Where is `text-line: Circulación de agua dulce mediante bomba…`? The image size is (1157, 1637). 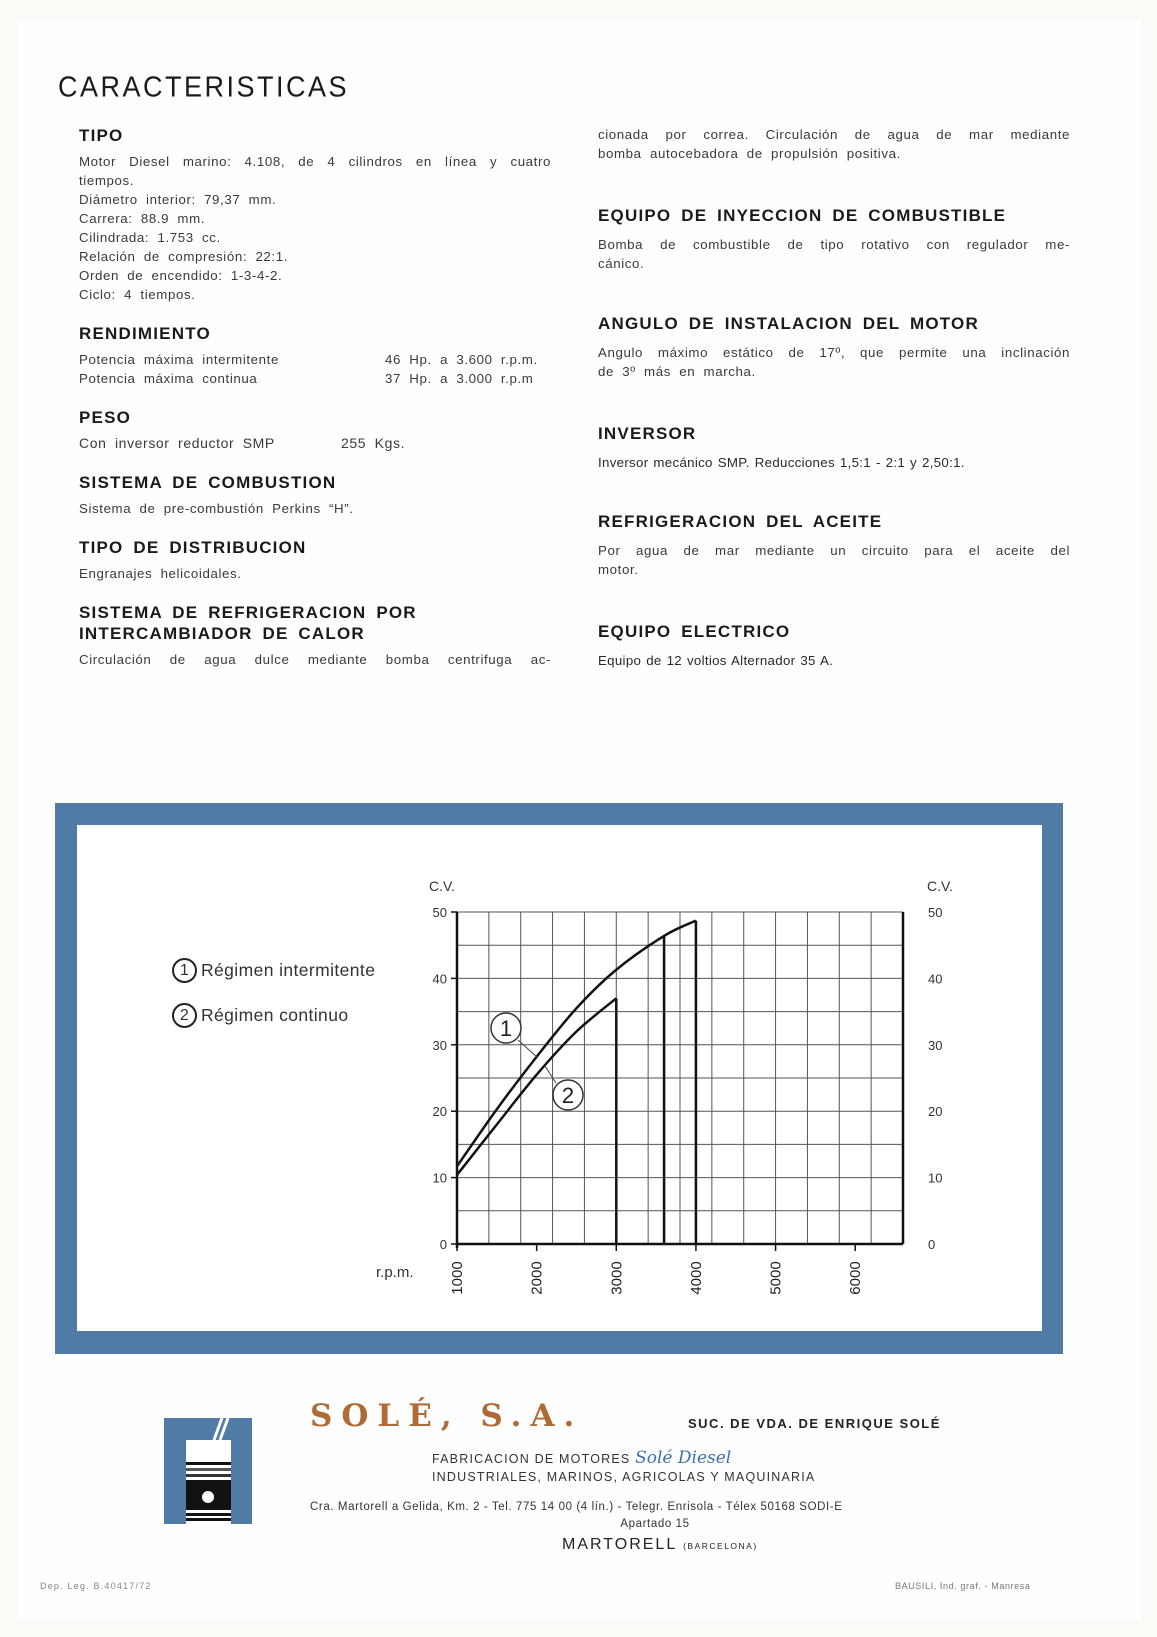 text-line: Circulación de agua dulce mediante bomba… is located at coordinates (315, 659).